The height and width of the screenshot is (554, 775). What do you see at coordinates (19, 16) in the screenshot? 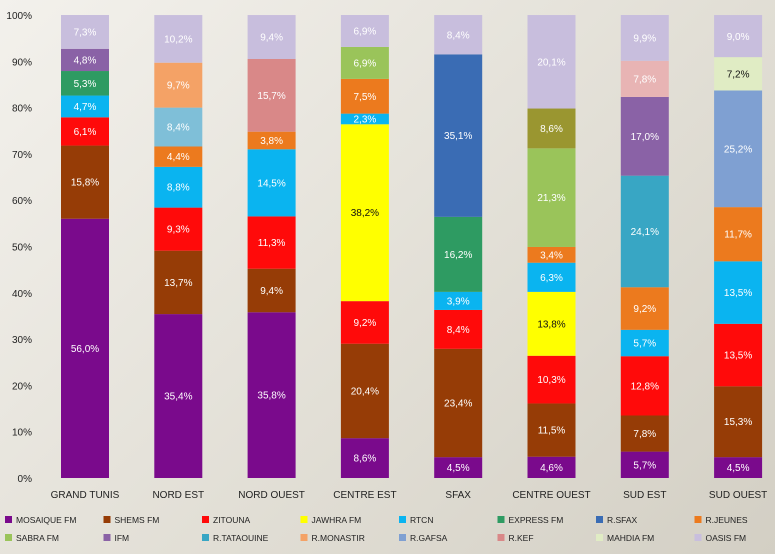
I see `y-tick-label: 100%` at bounding box center [19, 16].